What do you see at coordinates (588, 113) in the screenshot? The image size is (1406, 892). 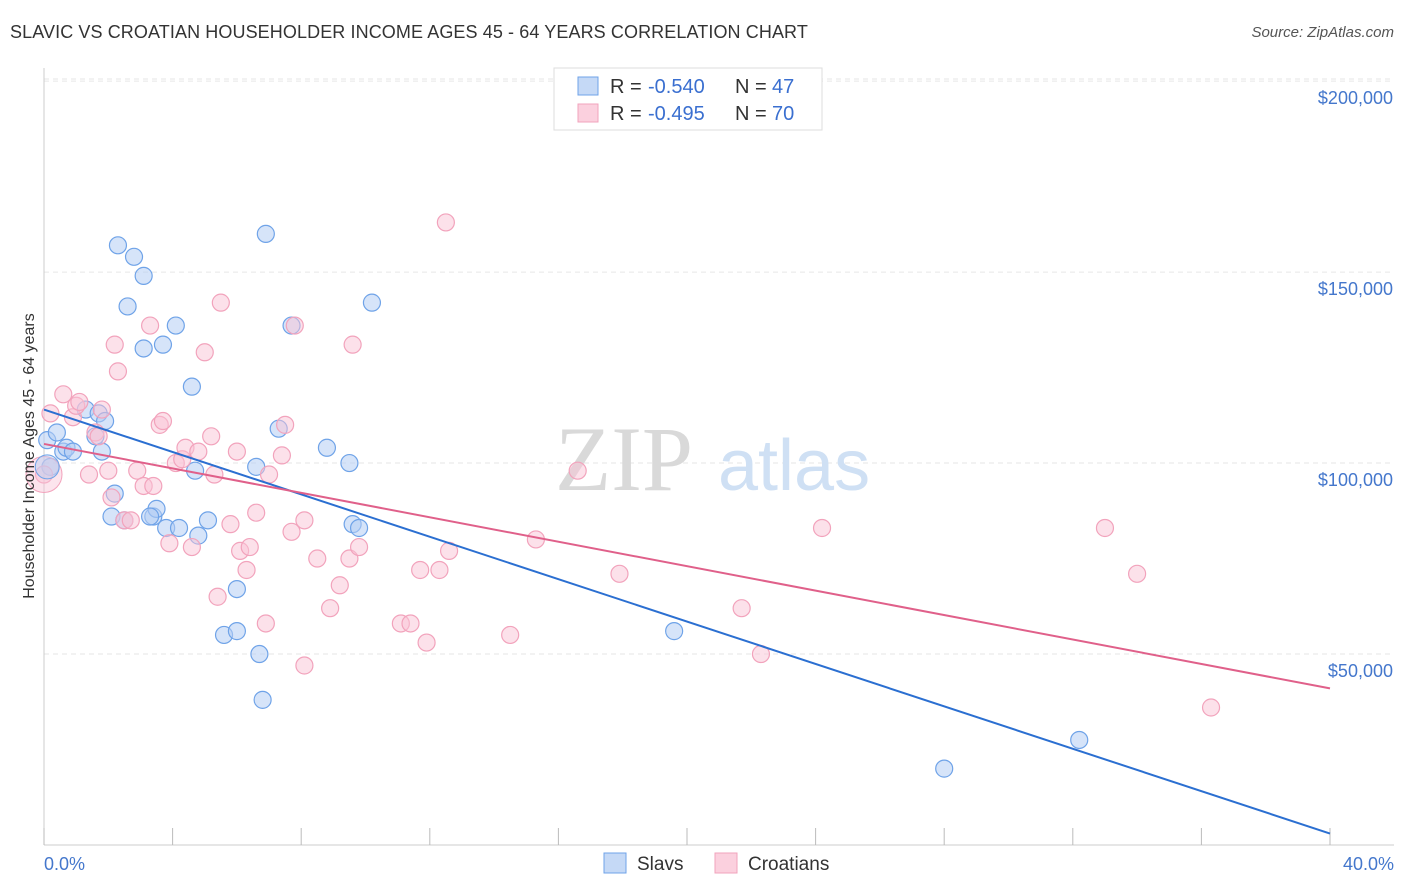 I see `legend-swatch-croatians` at bounding box center [588, 113].